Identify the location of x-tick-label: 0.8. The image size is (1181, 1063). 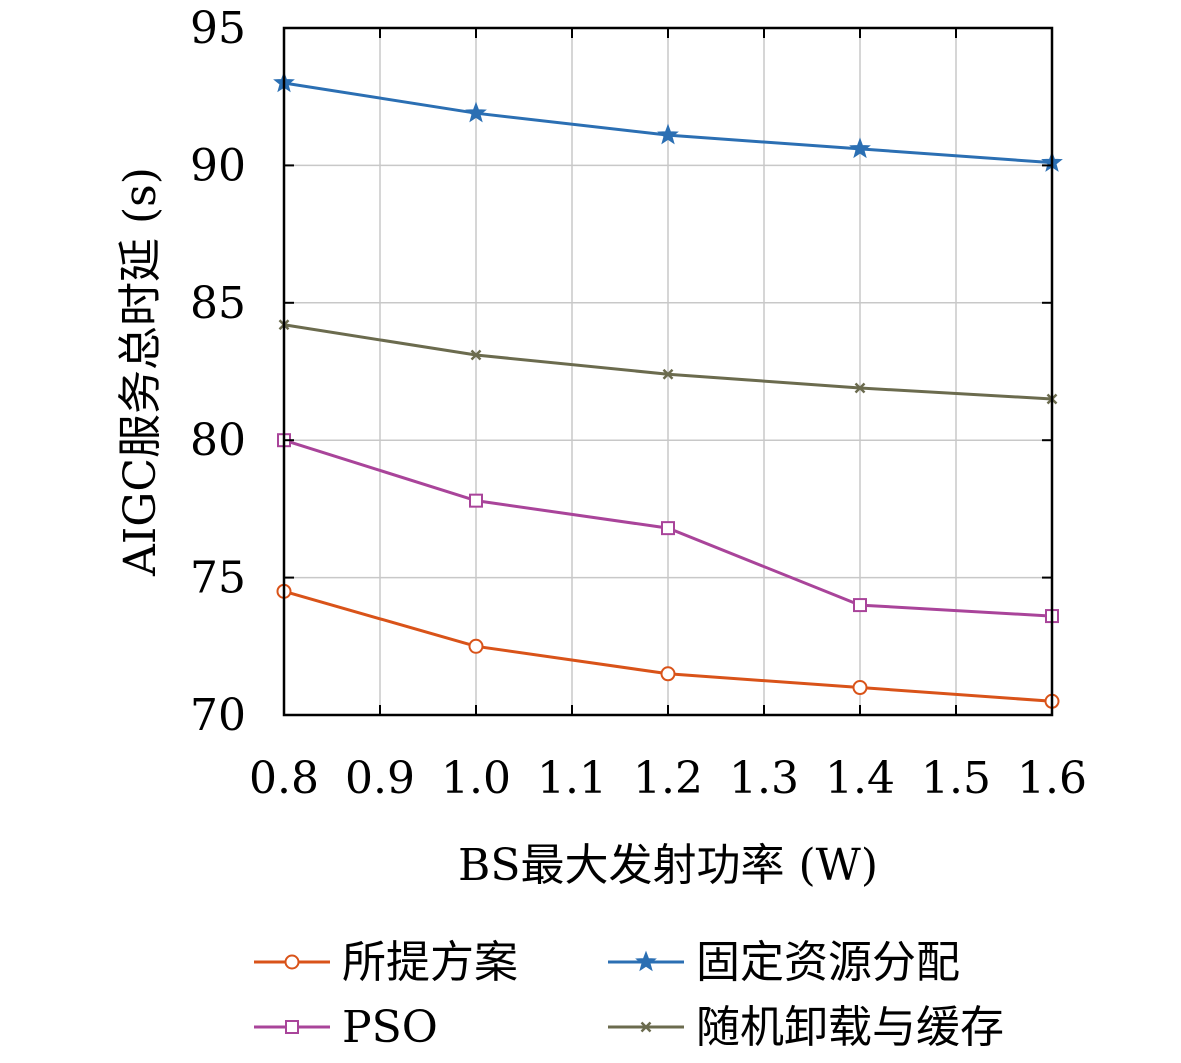
(284, 778).